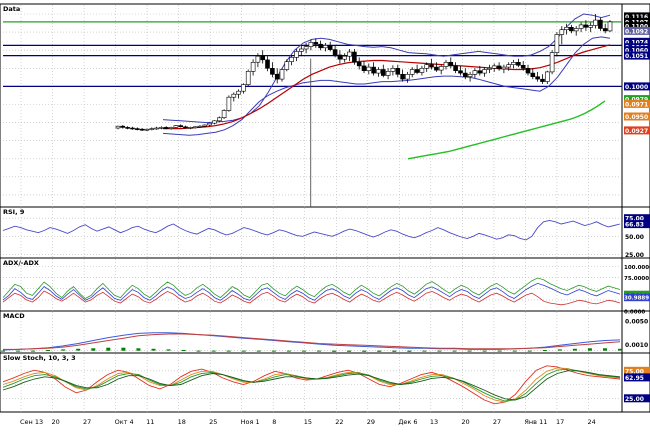  Describe the element at coordinates (535, 422) in the screenshot. I see `date-tick-label: Янв 11` at that location.